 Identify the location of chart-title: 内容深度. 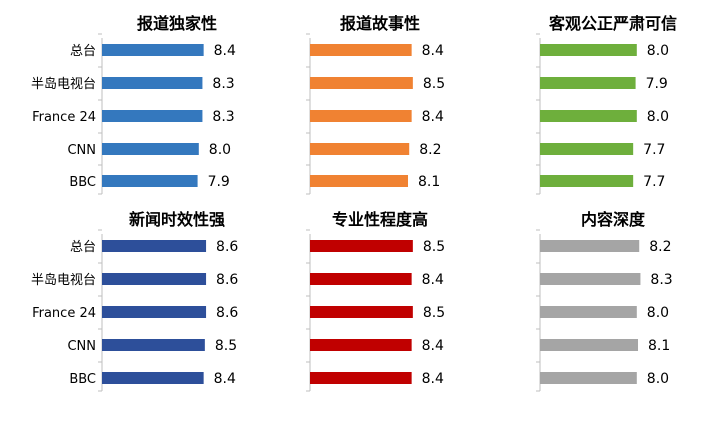
(613, 219).